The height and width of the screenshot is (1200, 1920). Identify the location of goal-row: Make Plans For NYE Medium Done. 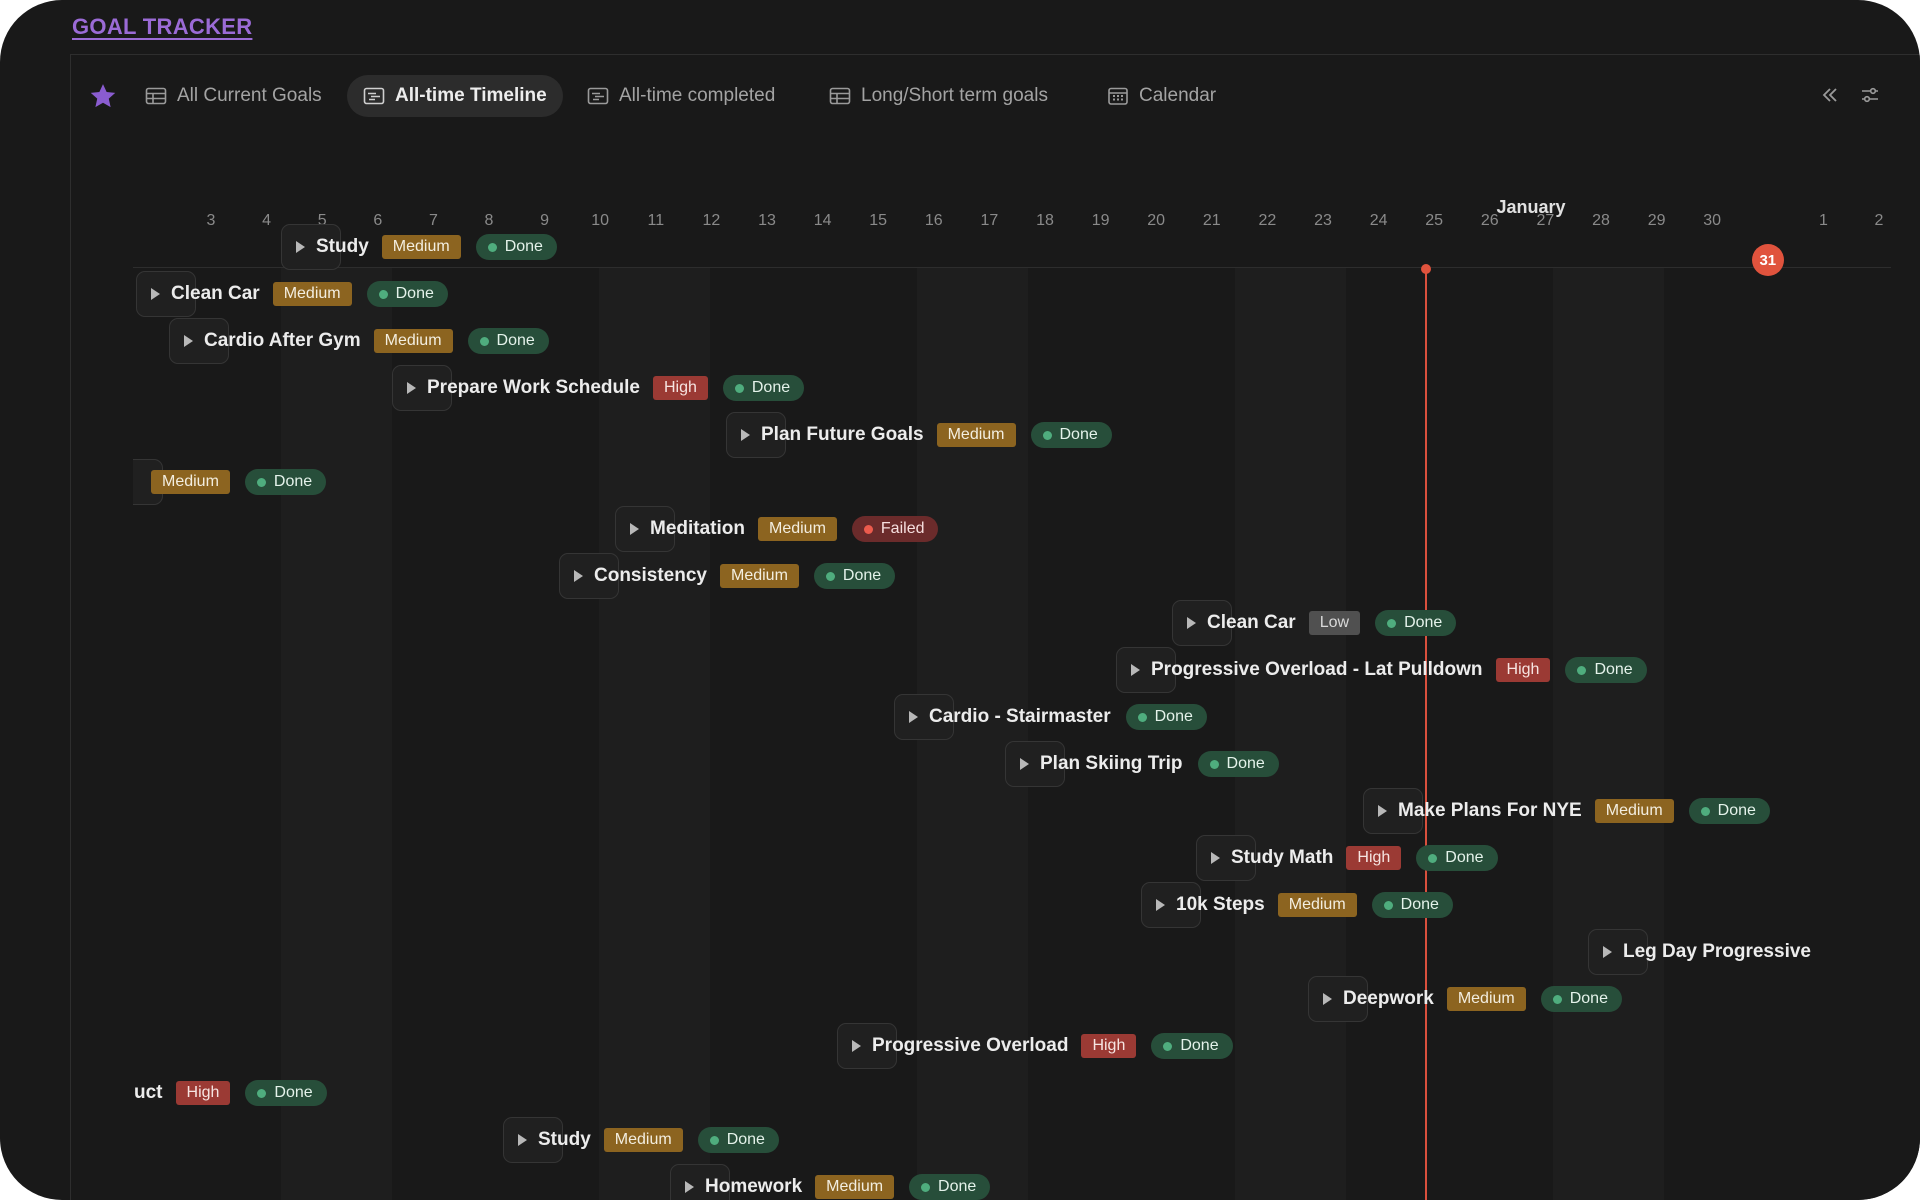
(1566, 811).